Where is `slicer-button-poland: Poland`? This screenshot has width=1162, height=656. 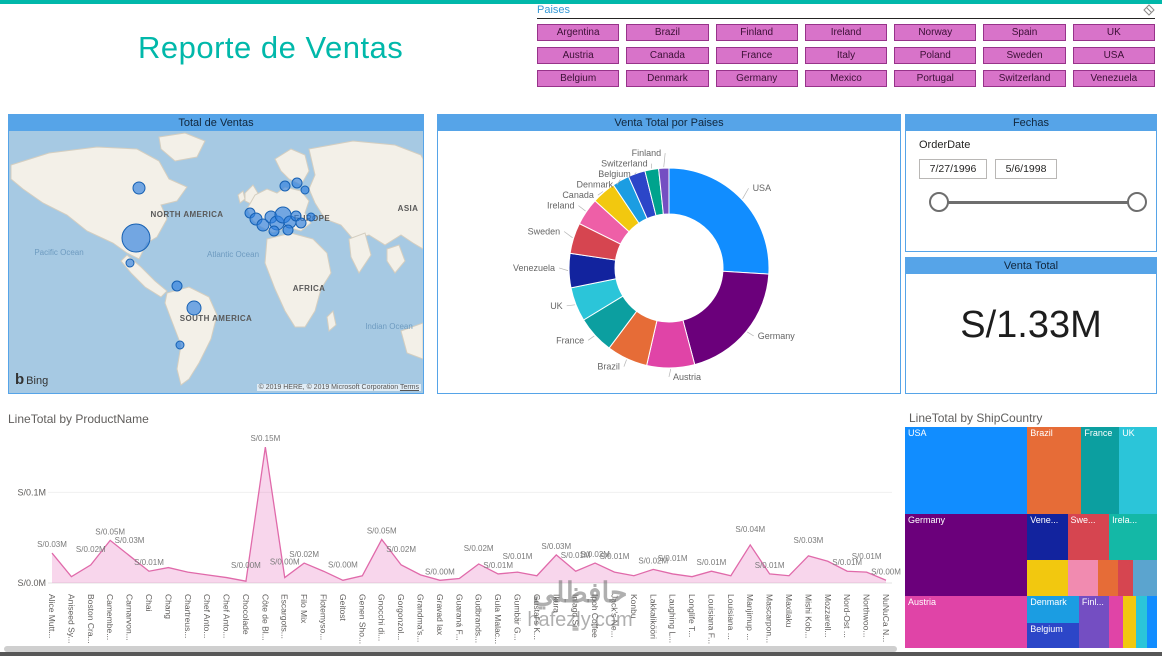 slicer-button-poland: Poland is located at coordinates (935, 55).